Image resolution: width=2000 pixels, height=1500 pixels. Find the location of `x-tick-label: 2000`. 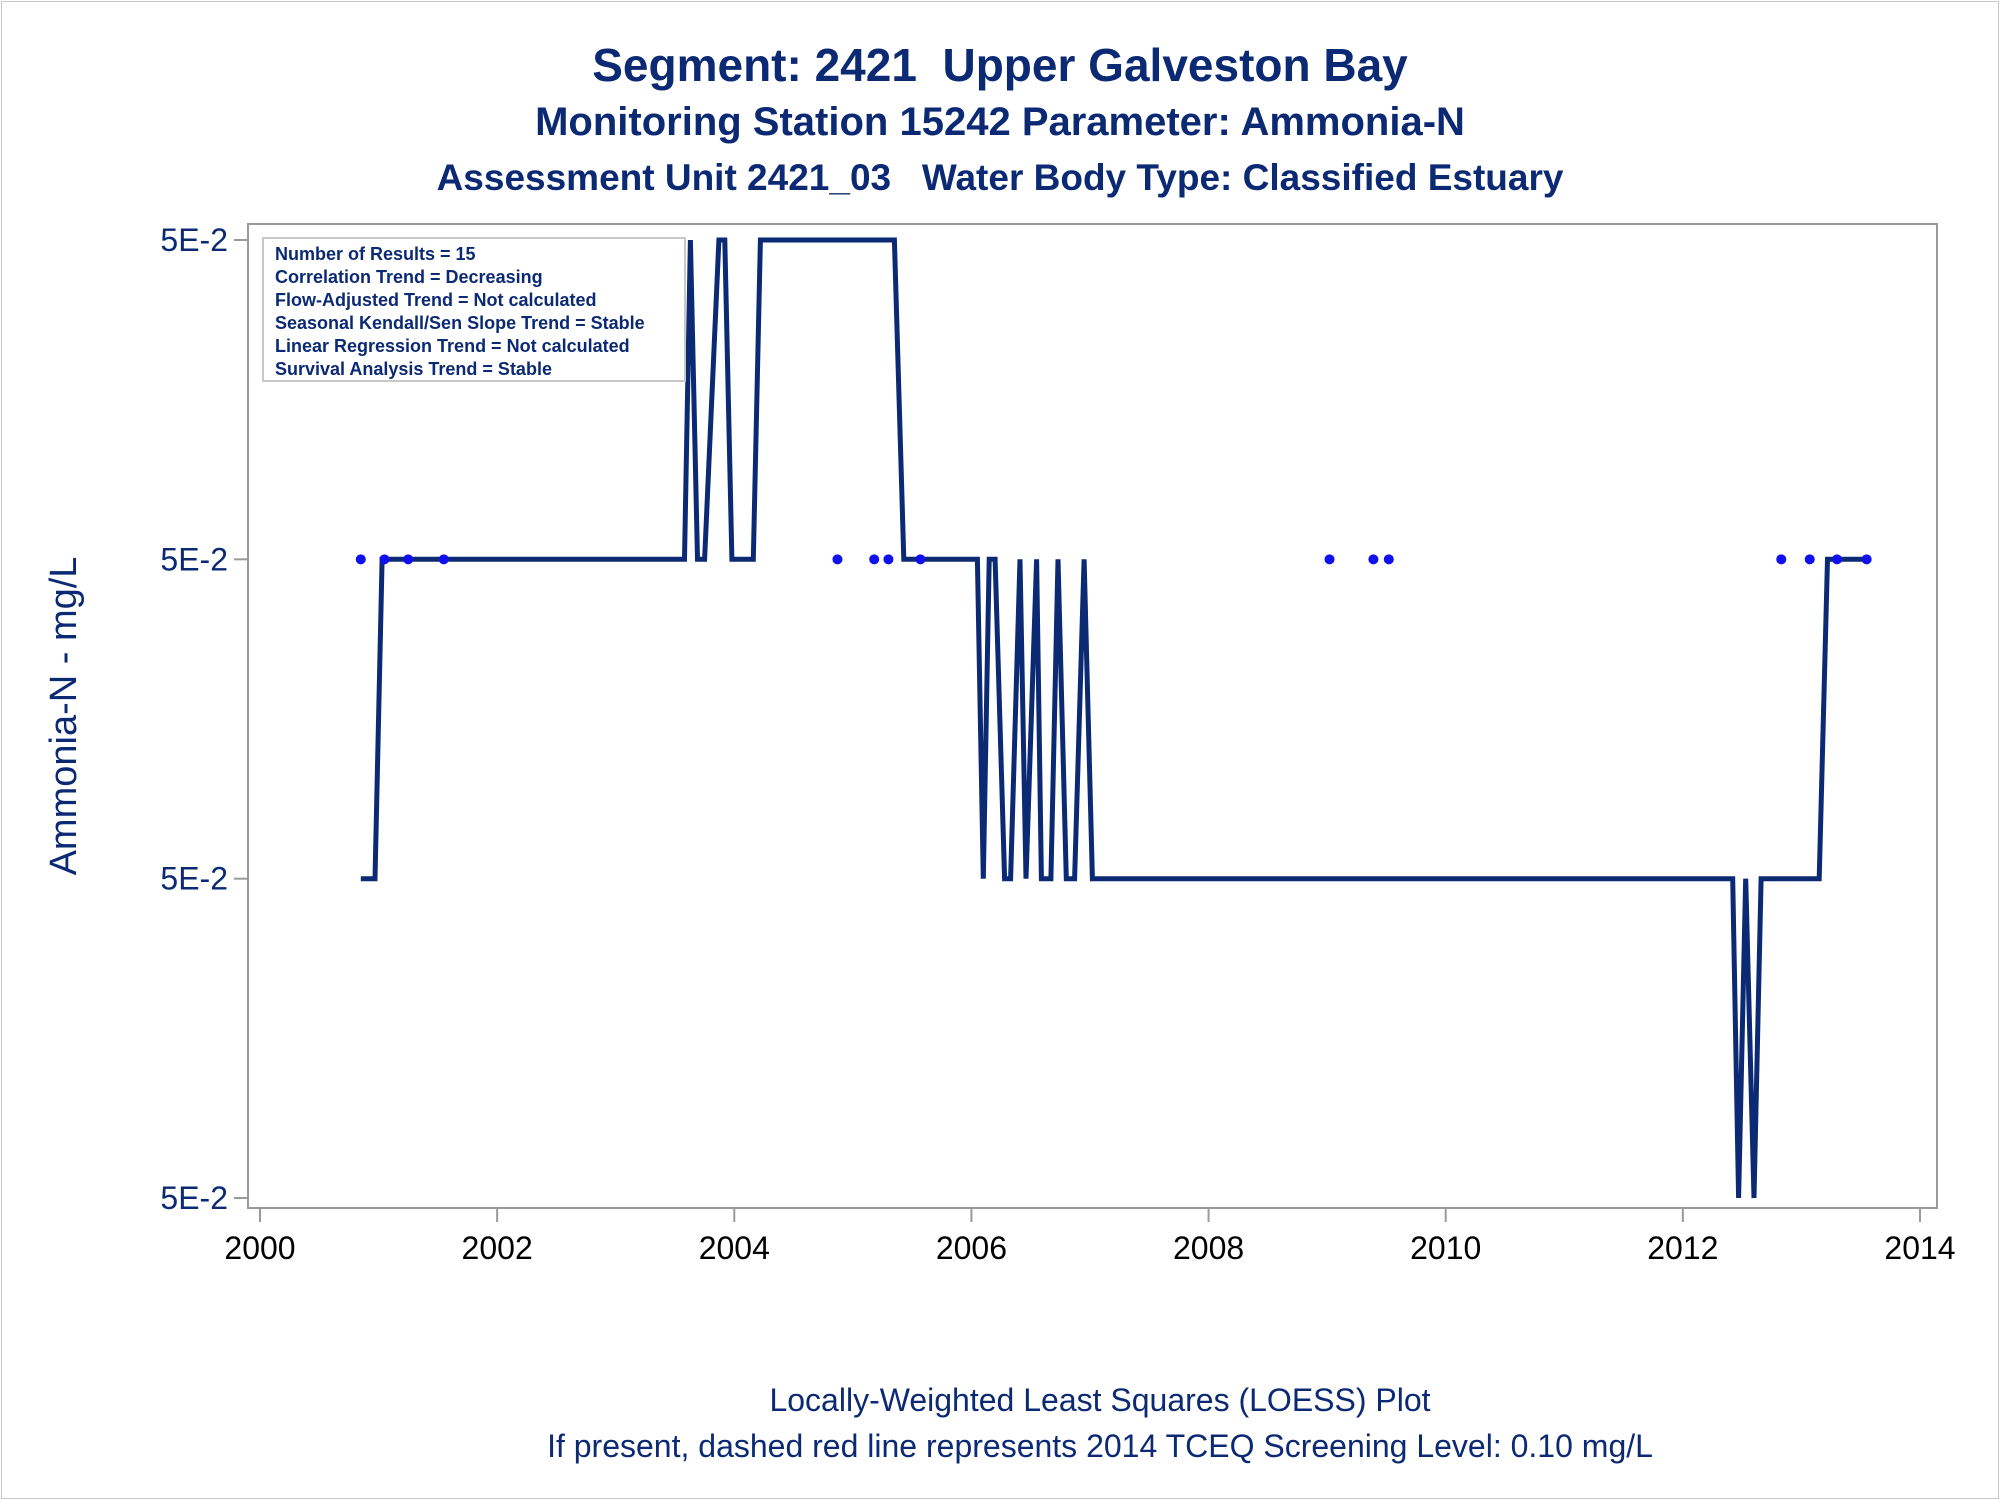

x-tick-label: 2000 is located at coordinates (259, 1248).